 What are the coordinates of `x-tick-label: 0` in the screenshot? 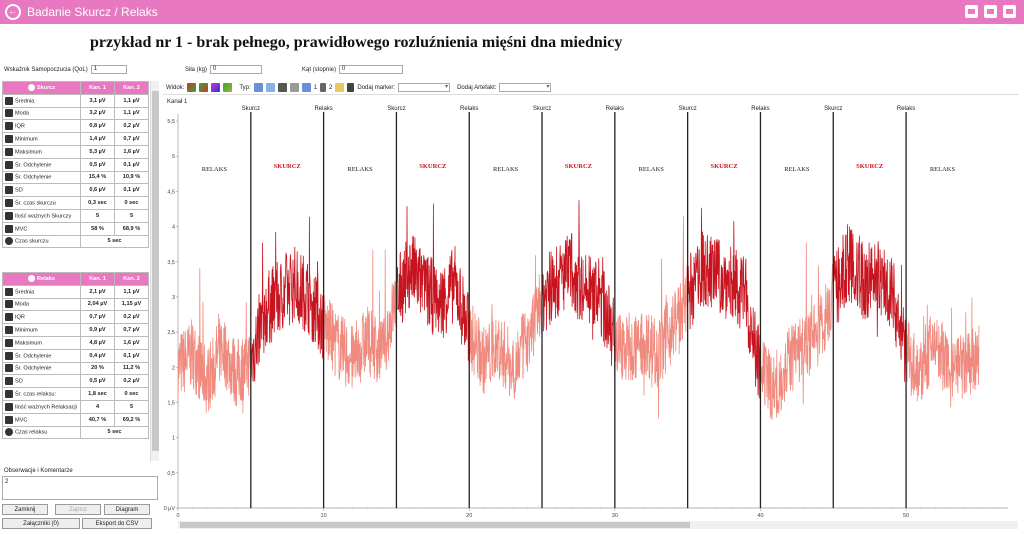 It's located at (177, 516).